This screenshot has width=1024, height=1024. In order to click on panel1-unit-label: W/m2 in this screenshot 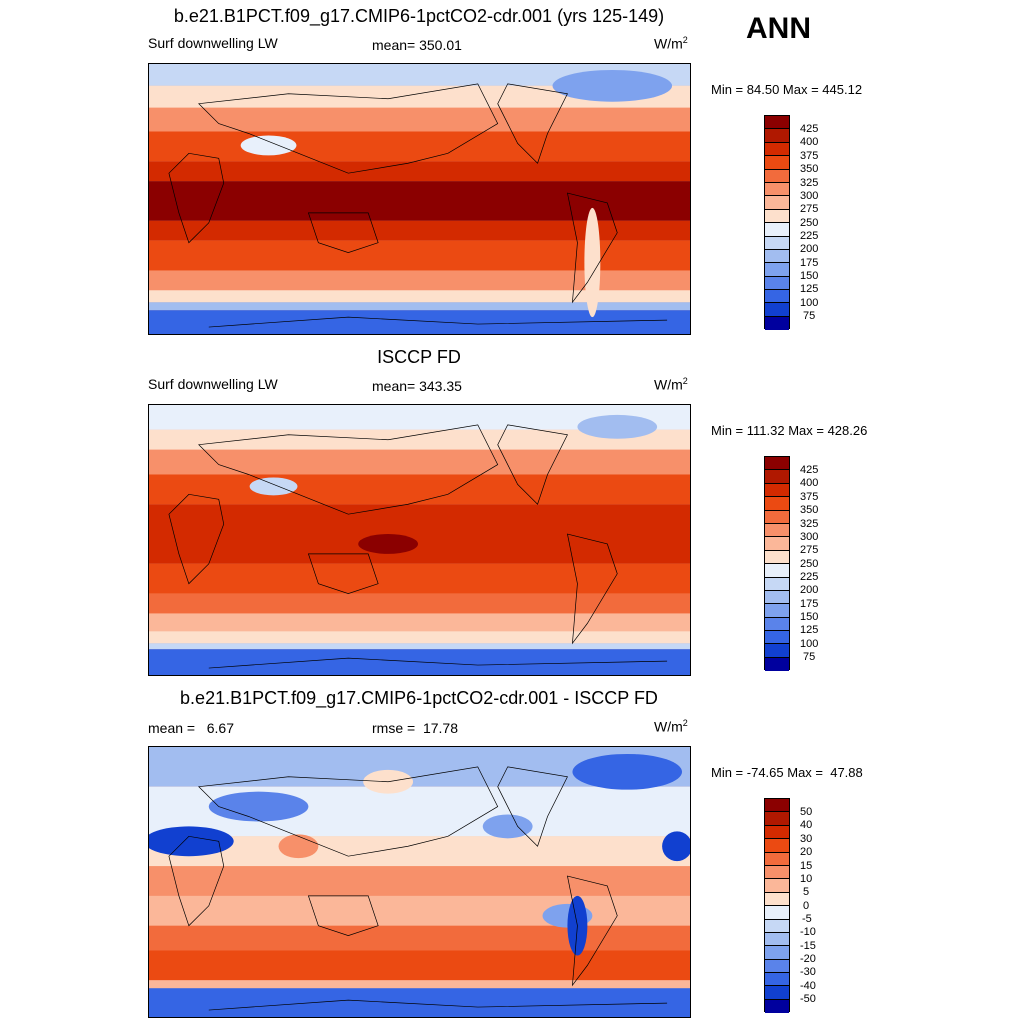, I will do `click(671, 43)`.